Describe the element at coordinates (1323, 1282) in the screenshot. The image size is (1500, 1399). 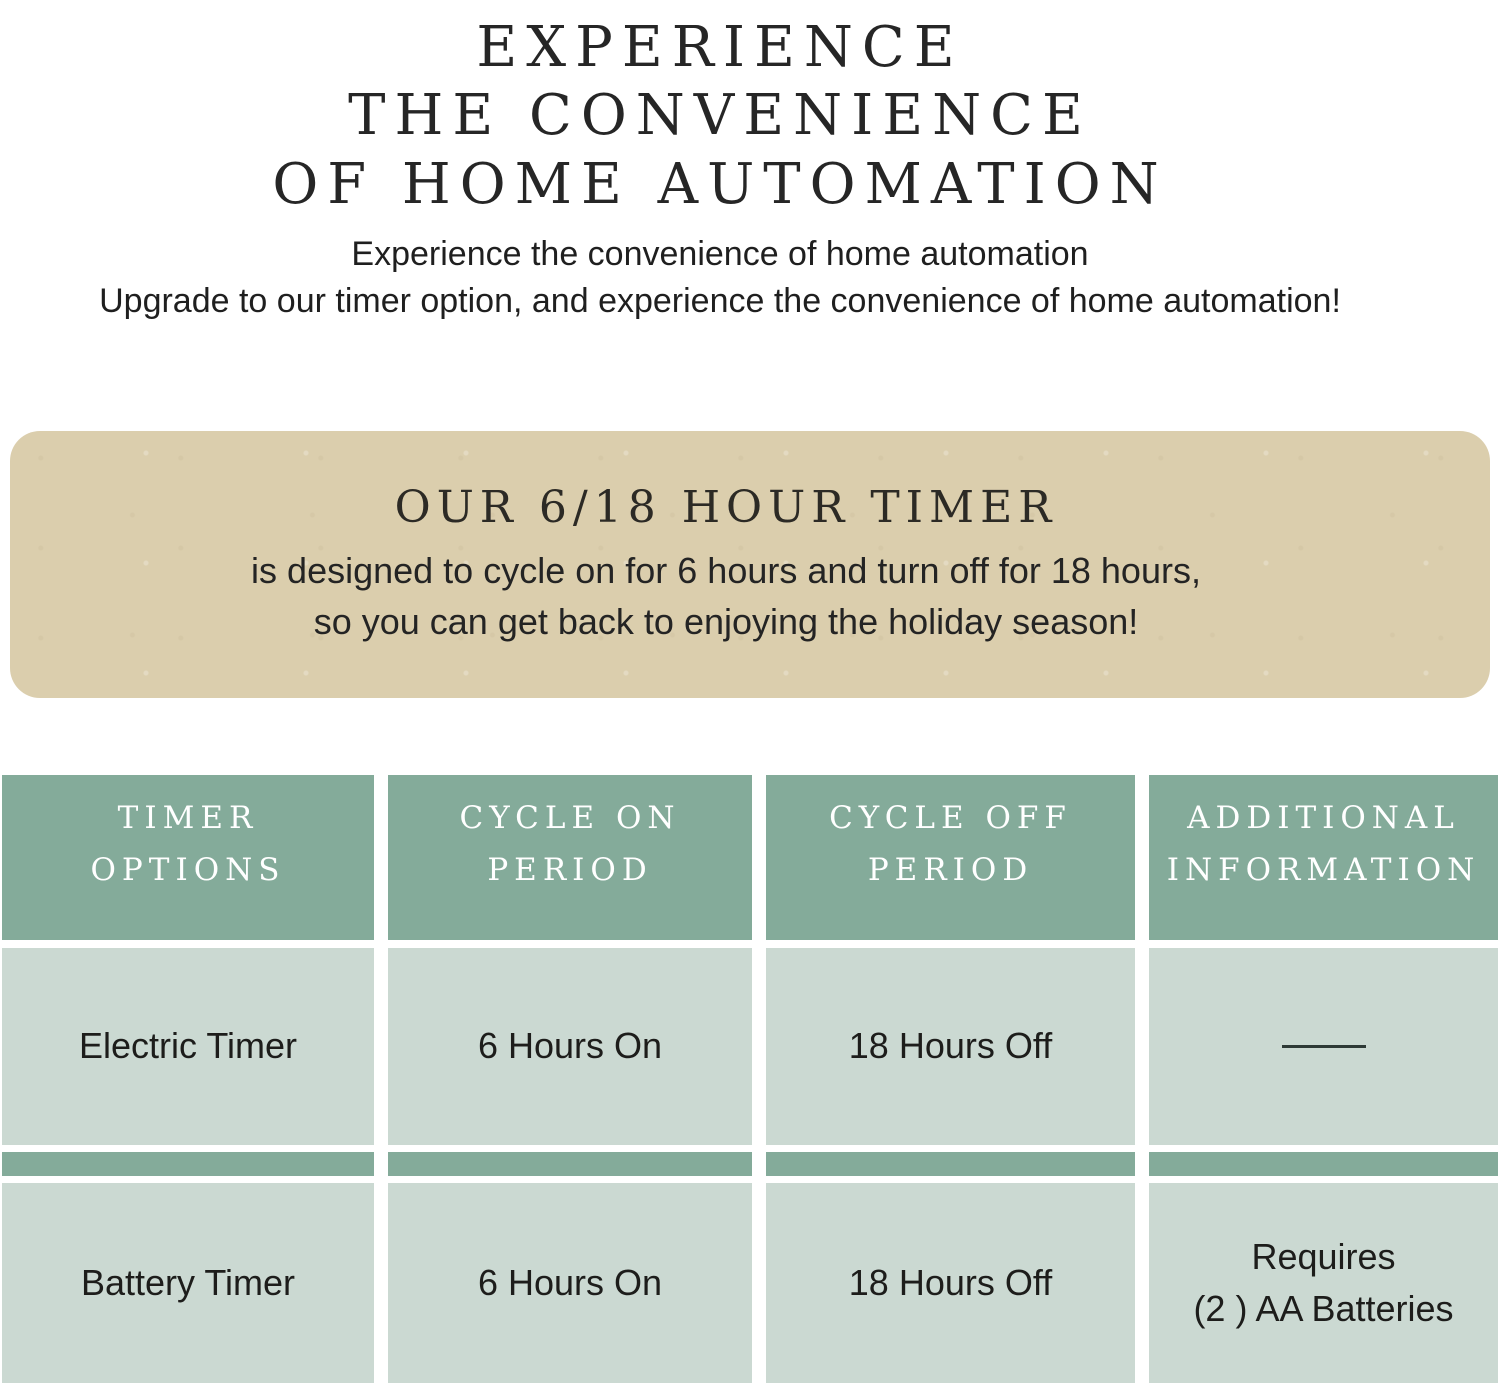
I see `cell-additional-info: Requires (2 ) AA Batteries` at that location.